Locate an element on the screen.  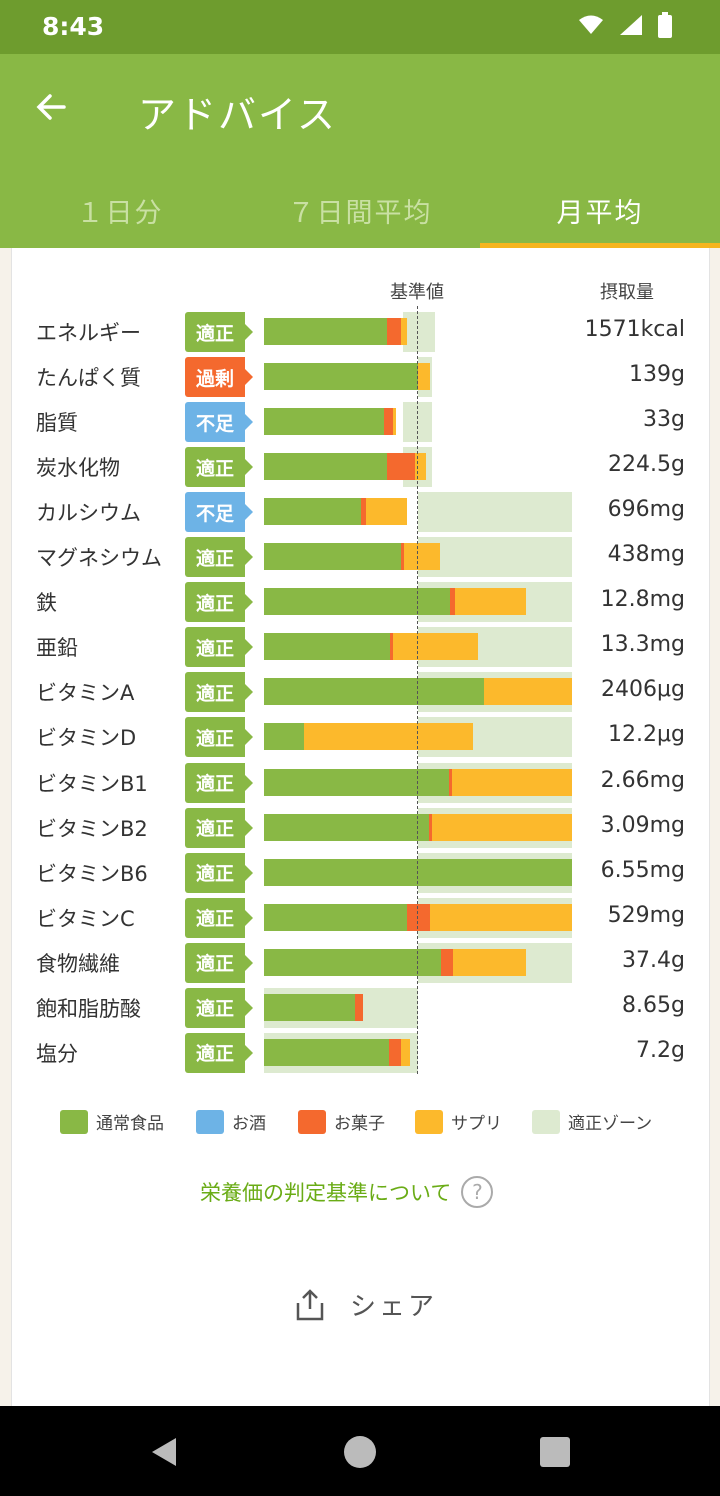
intake-value: 2406μg is located at coordinates (643, 690).